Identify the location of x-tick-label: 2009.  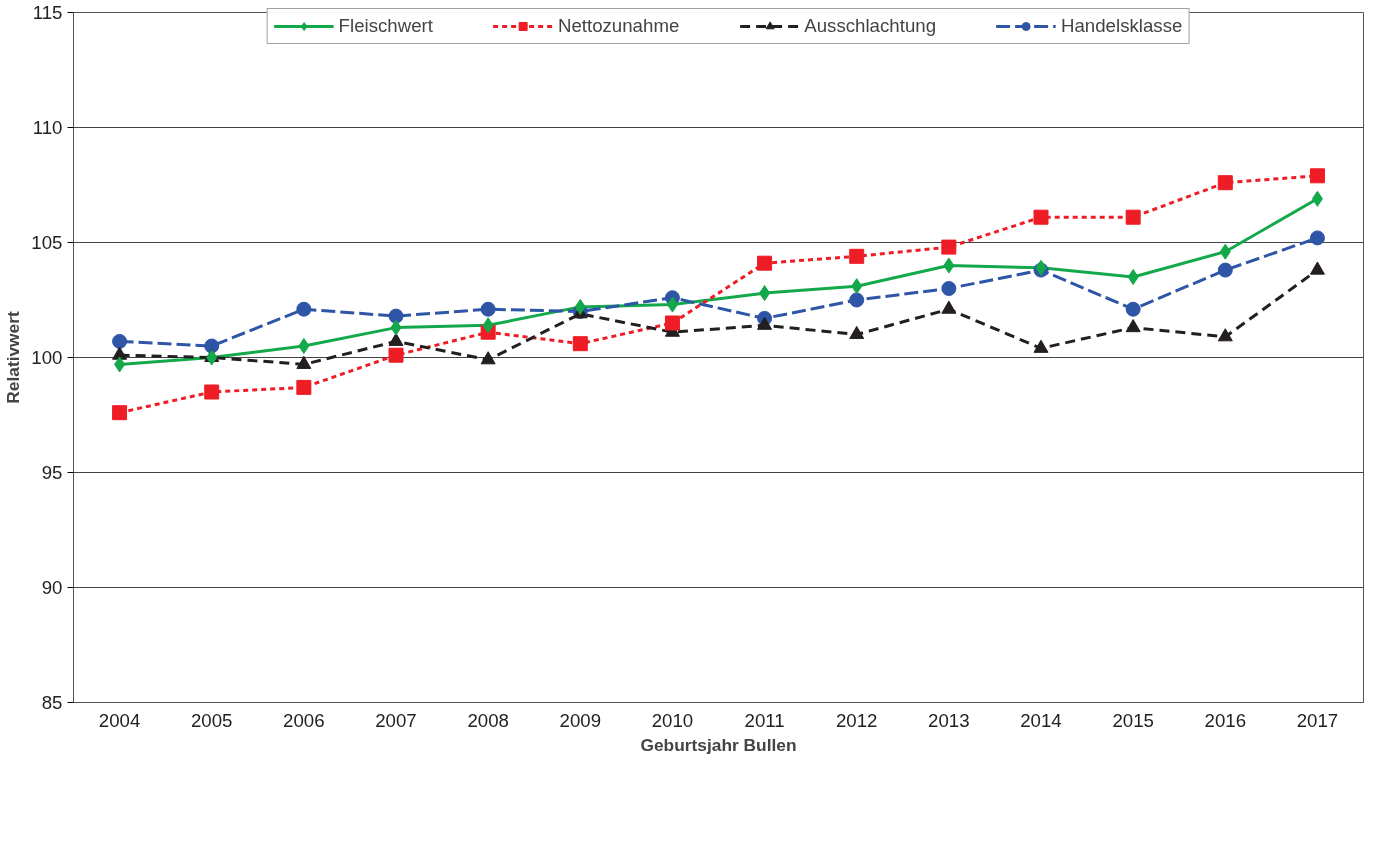
(580, 720).